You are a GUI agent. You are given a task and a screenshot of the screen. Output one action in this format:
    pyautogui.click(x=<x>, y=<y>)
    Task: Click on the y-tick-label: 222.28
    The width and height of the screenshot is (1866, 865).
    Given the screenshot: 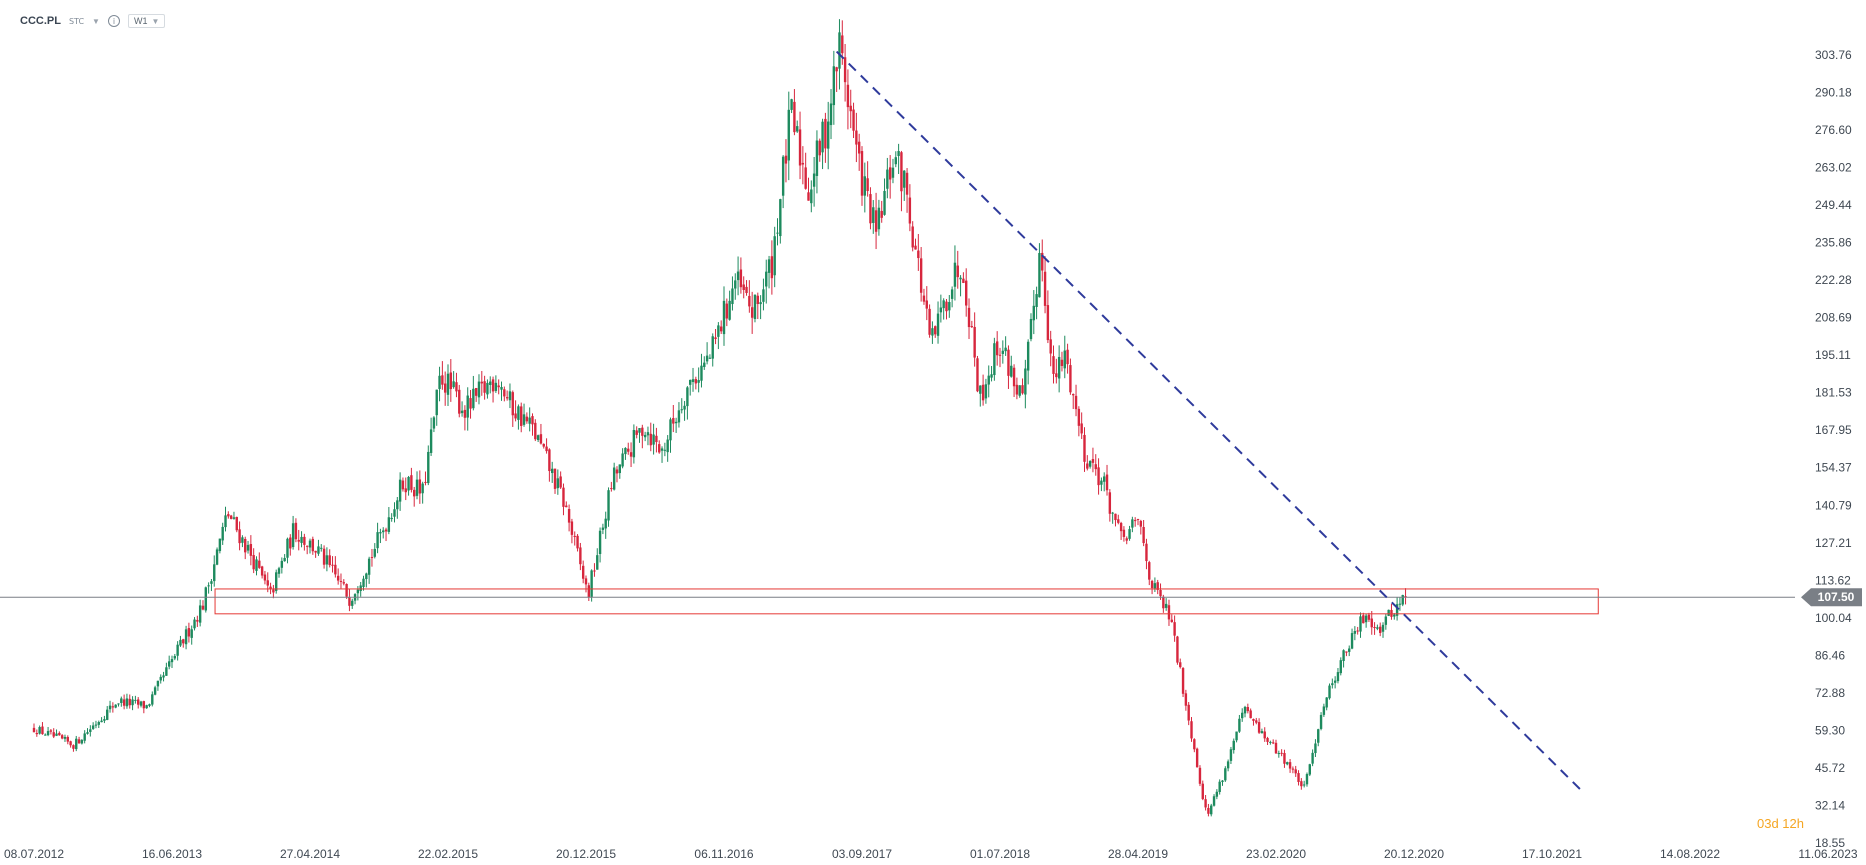 What is the action you would take?
    pyautogui.click(x=1833, y=280)
    